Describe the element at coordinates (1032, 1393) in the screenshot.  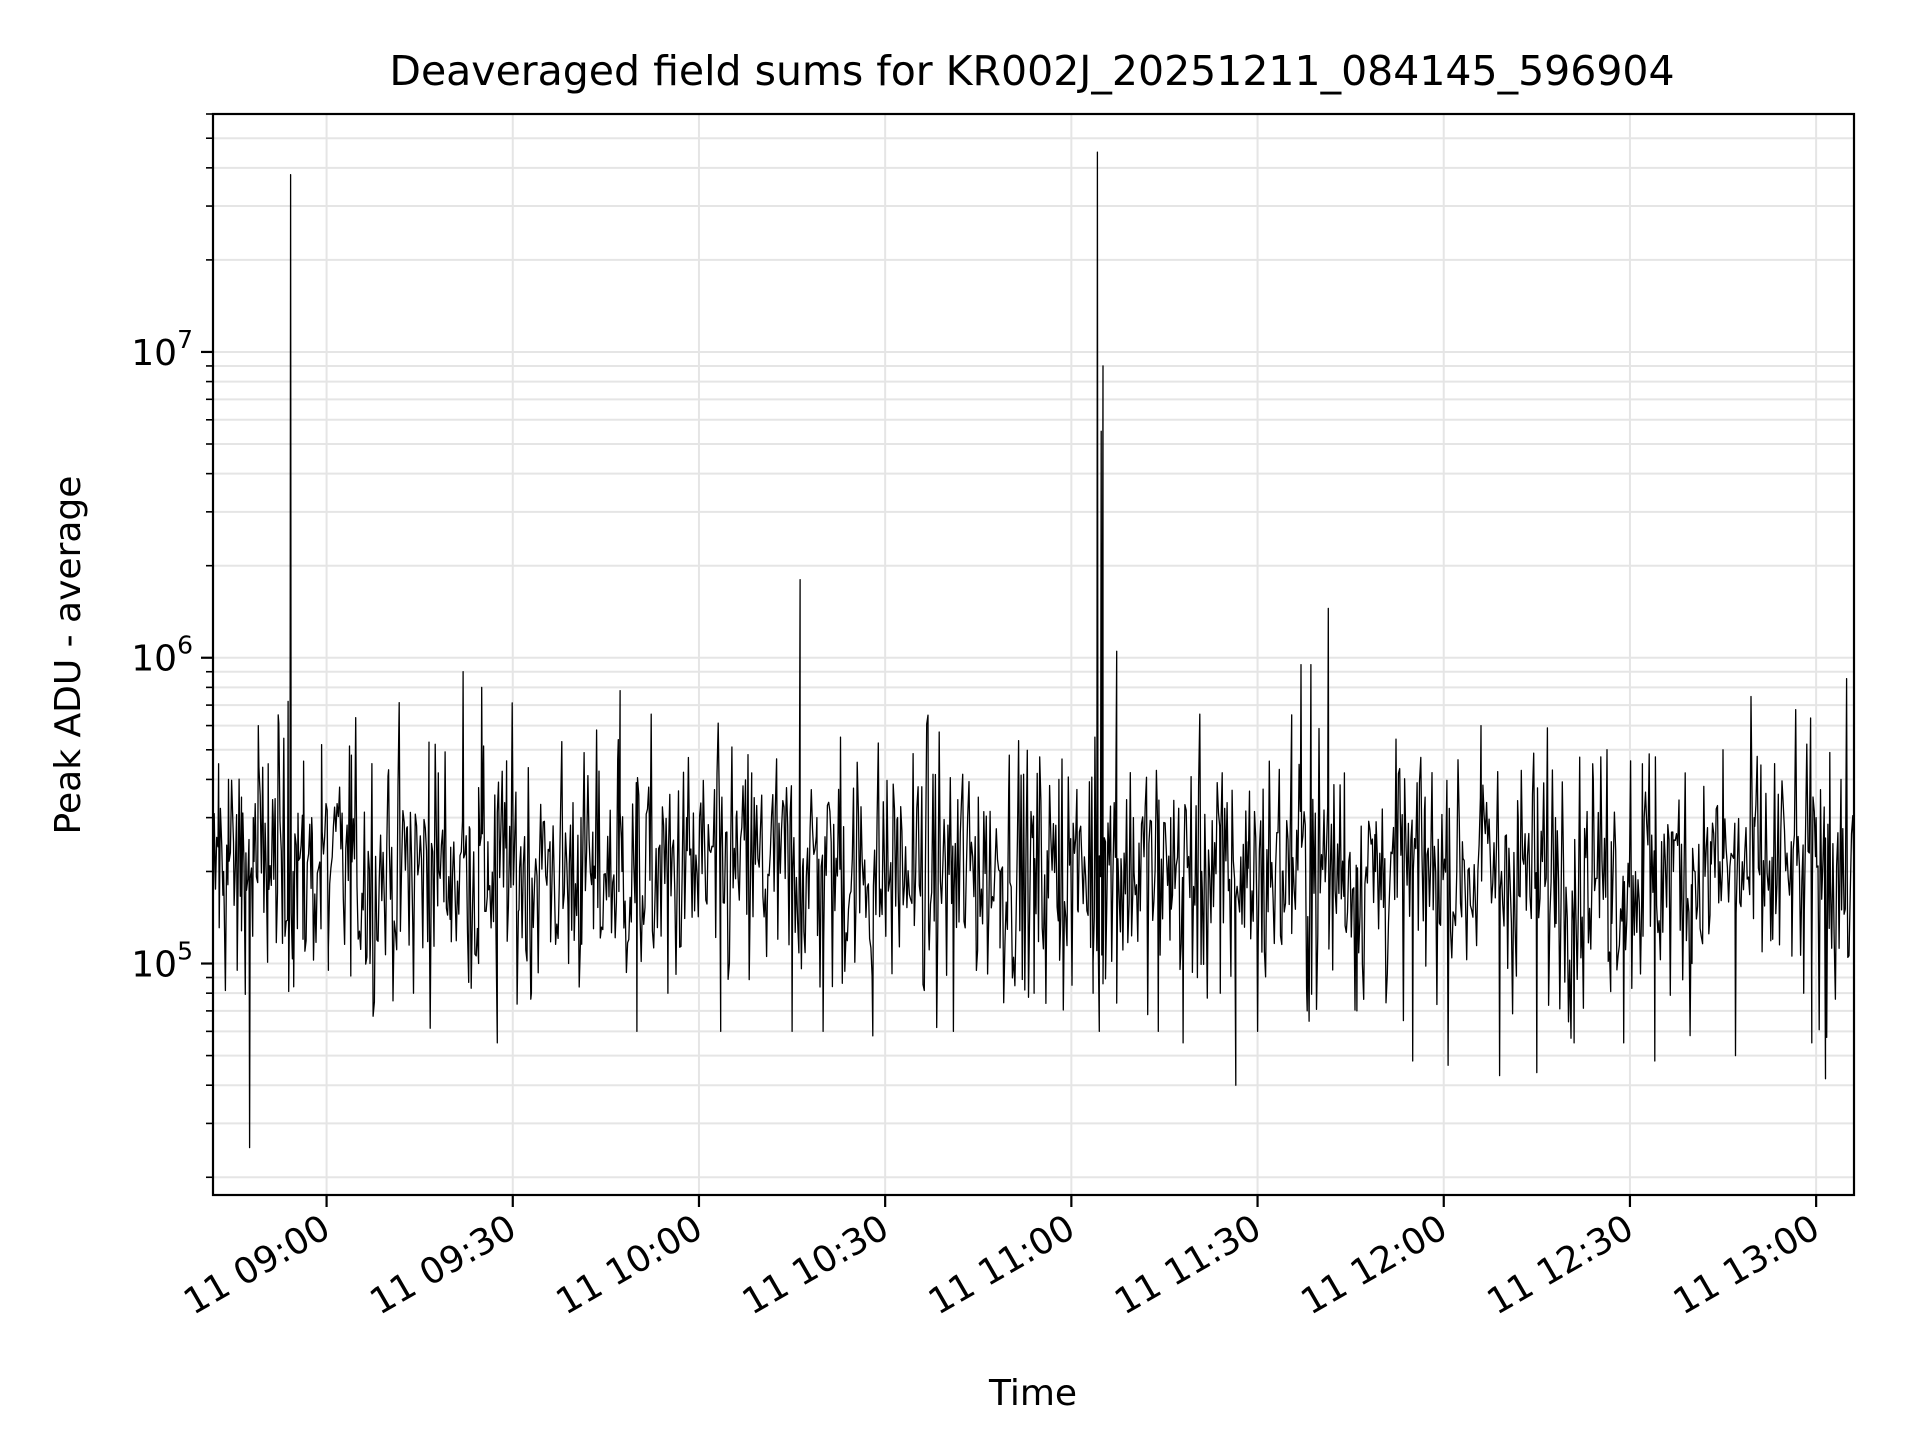
I see `x-axis-label: Time` at that location.